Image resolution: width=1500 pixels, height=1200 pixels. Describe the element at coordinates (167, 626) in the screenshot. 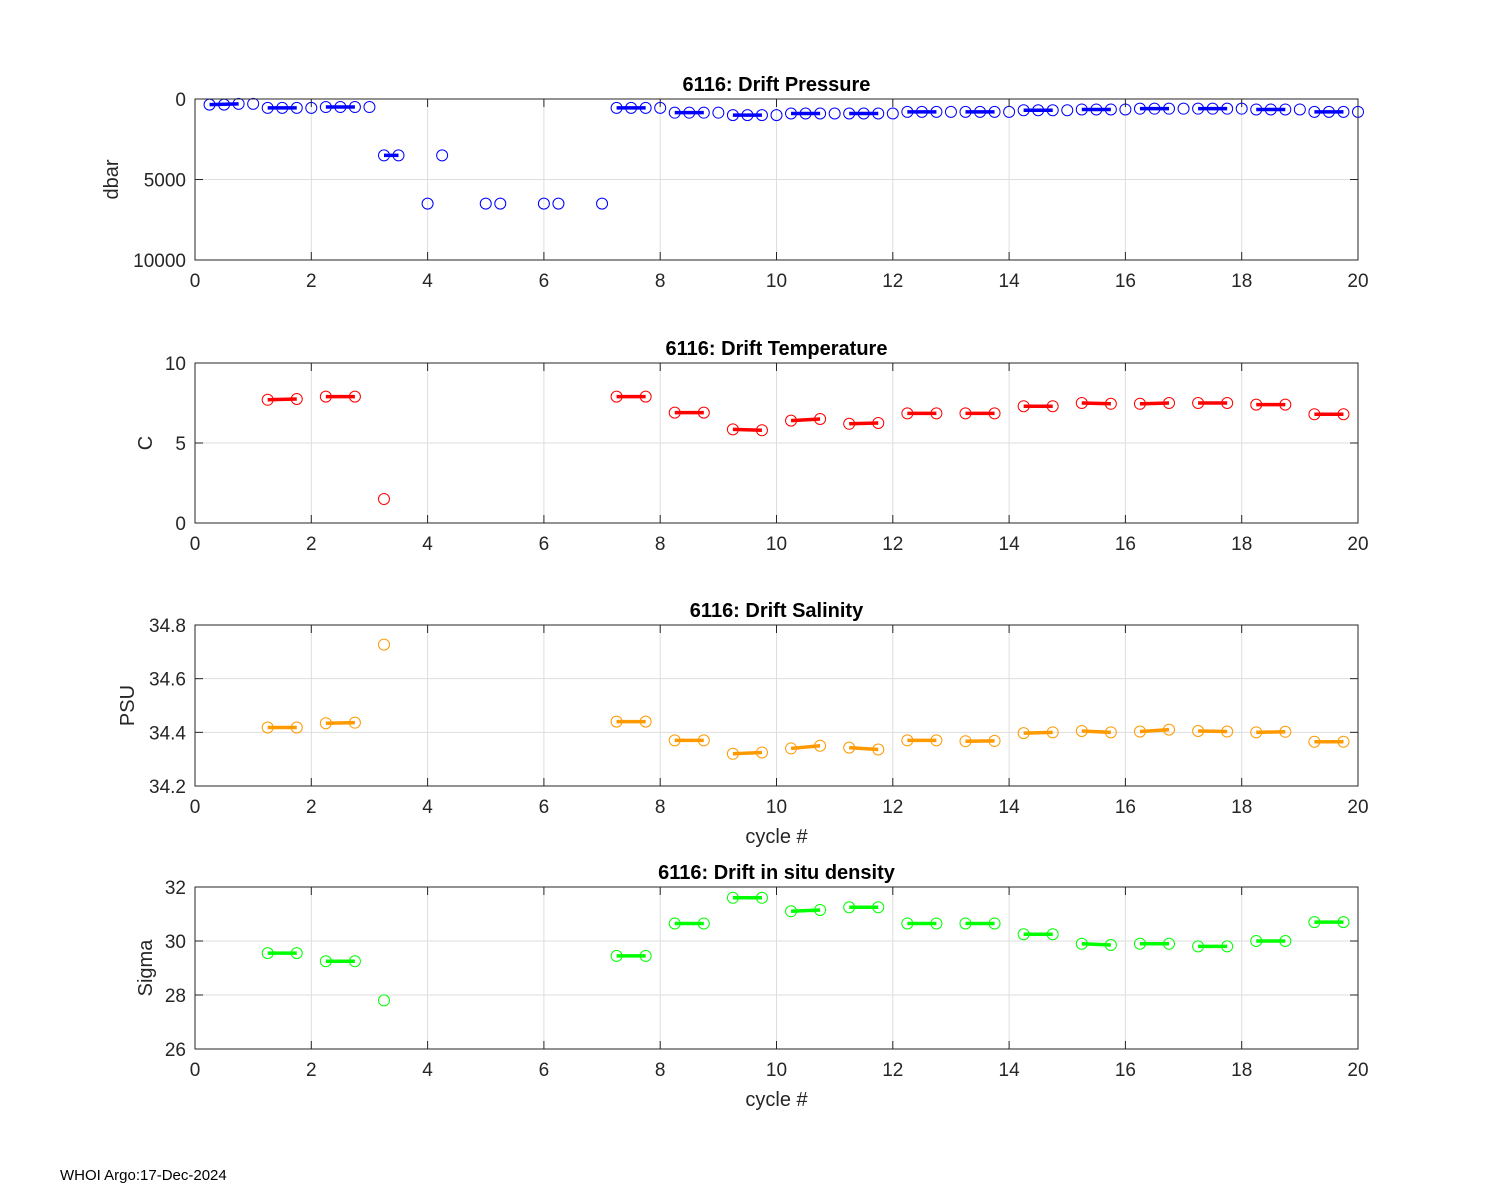

I see `salinity-y-tick-label: 34.8` at that location.